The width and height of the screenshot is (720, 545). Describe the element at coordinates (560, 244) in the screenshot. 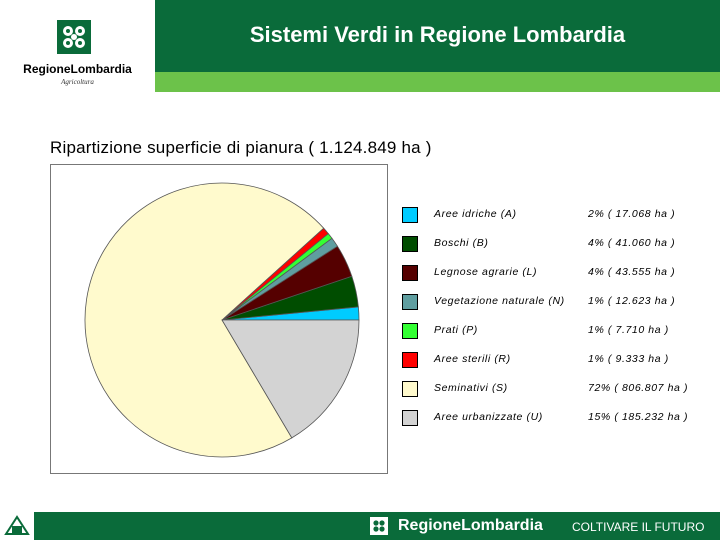

I see `legend-item-boschi: Boschi (B) 4% ( 41.060 ha )` at that location.